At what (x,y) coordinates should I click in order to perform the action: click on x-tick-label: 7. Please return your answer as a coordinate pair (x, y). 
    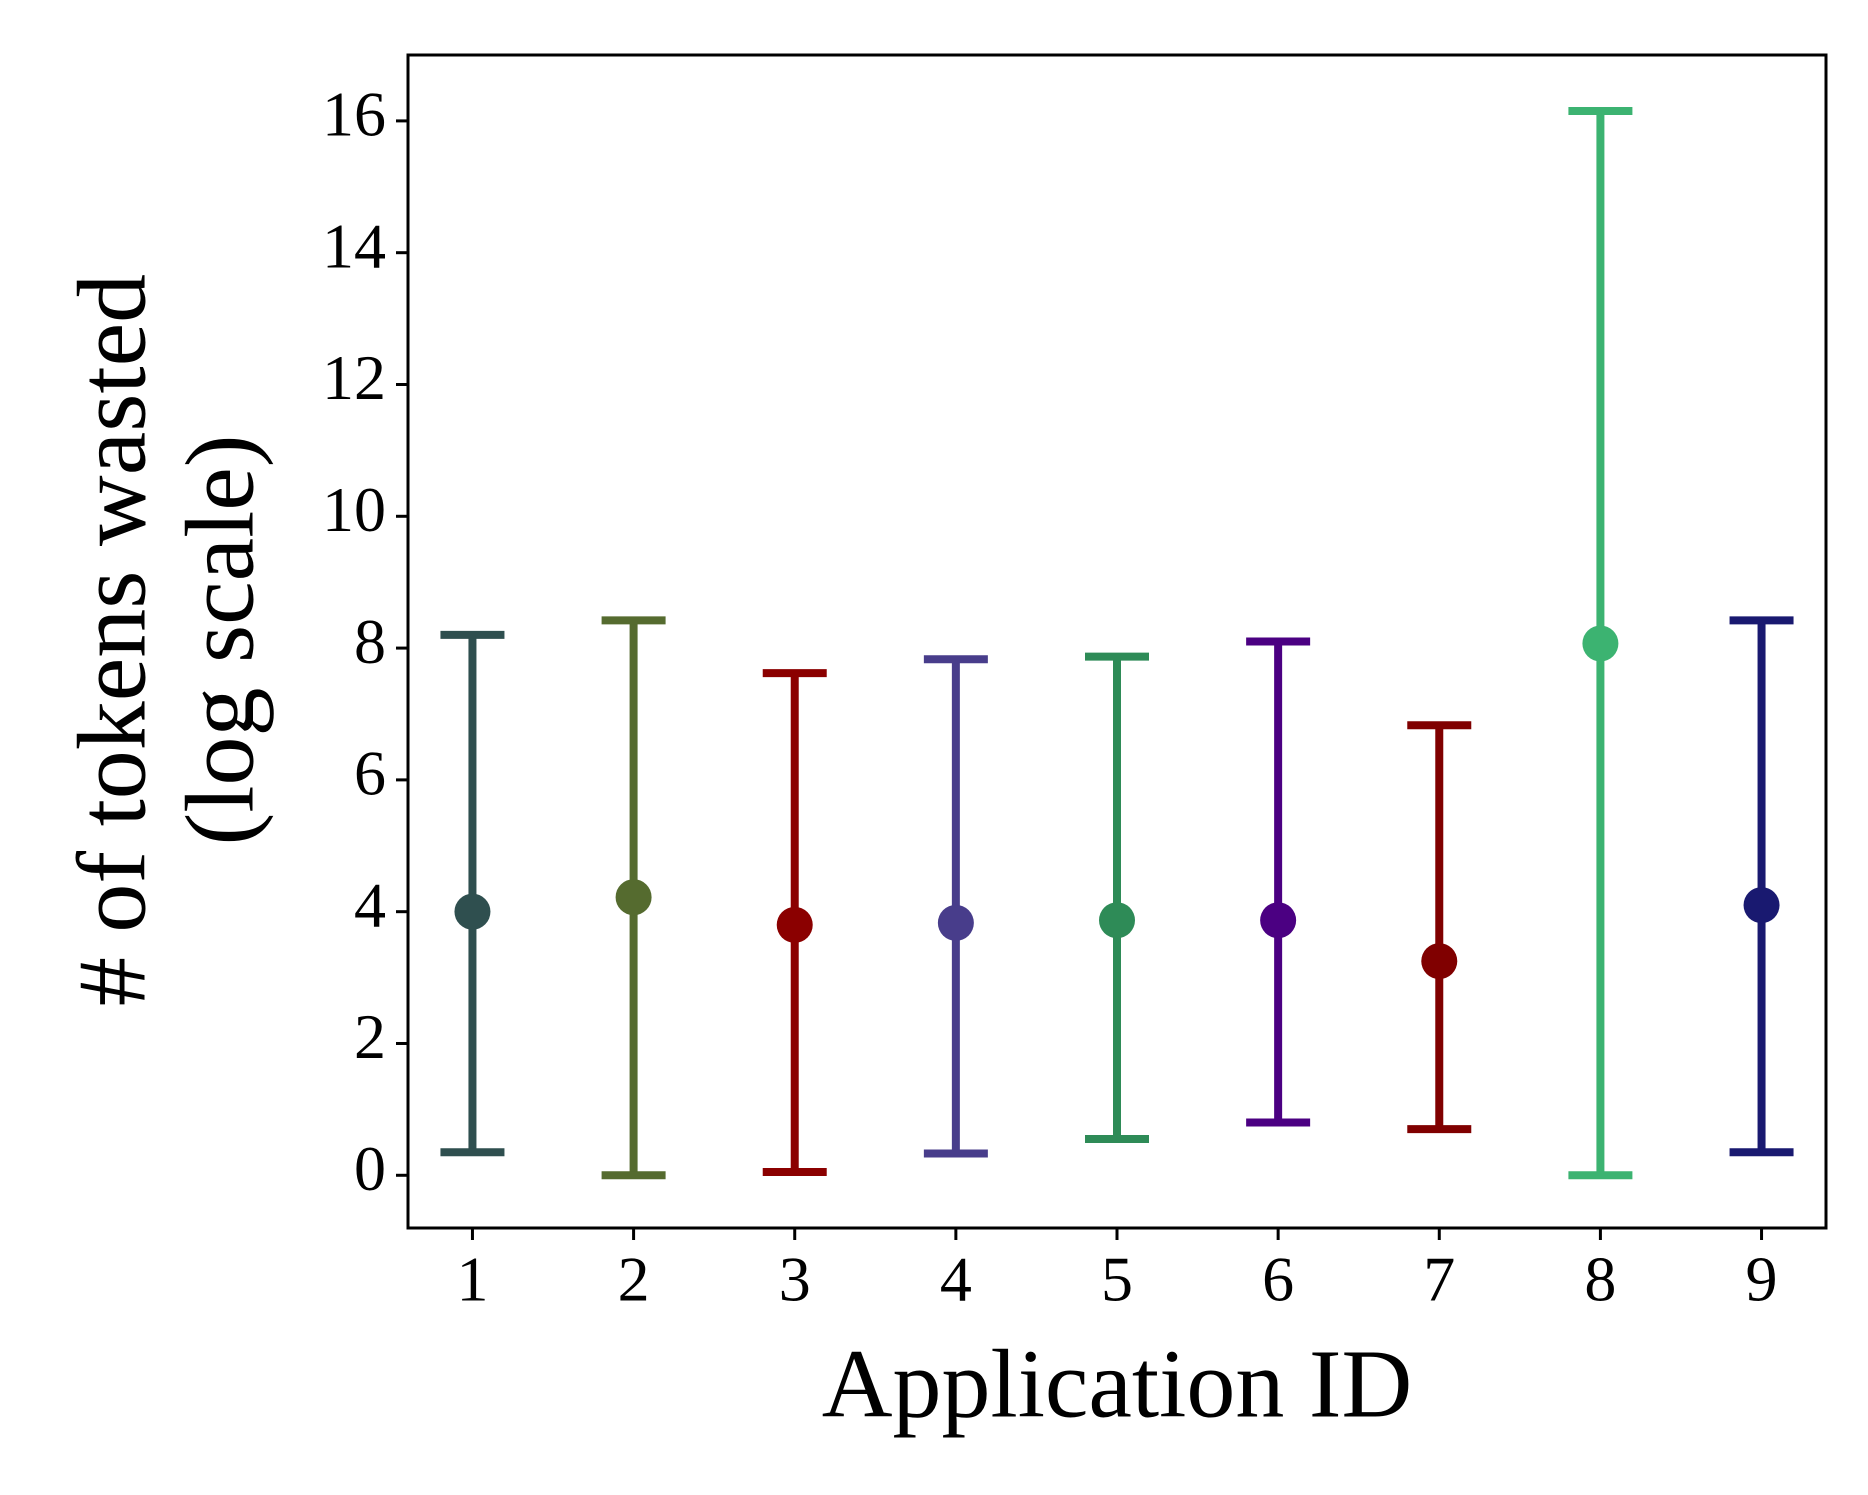
    Looking at the image, I should click on (1439, 1279).